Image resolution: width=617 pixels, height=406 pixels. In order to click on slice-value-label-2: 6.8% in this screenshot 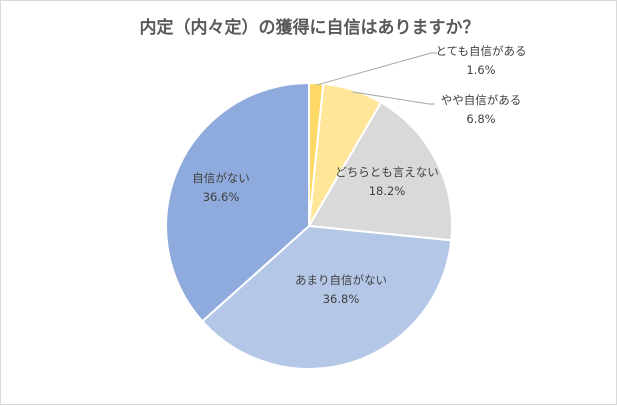, I will do `click(480, 119)`.